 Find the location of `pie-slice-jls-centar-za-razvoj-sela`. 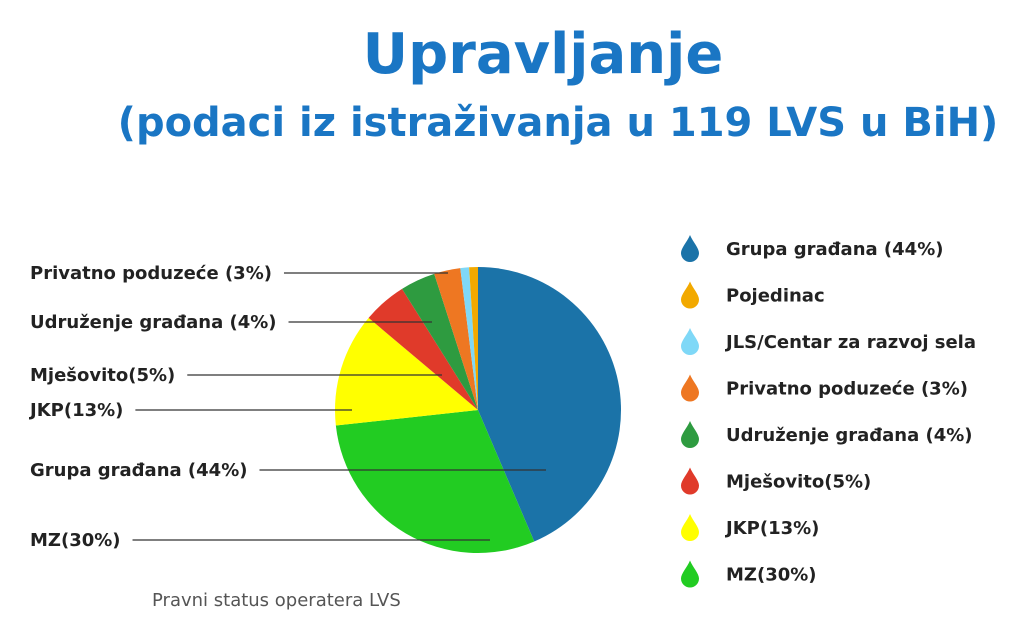

pie-slice-jls-centar-za-razvoj-sela is located at coordinates (469, 338).